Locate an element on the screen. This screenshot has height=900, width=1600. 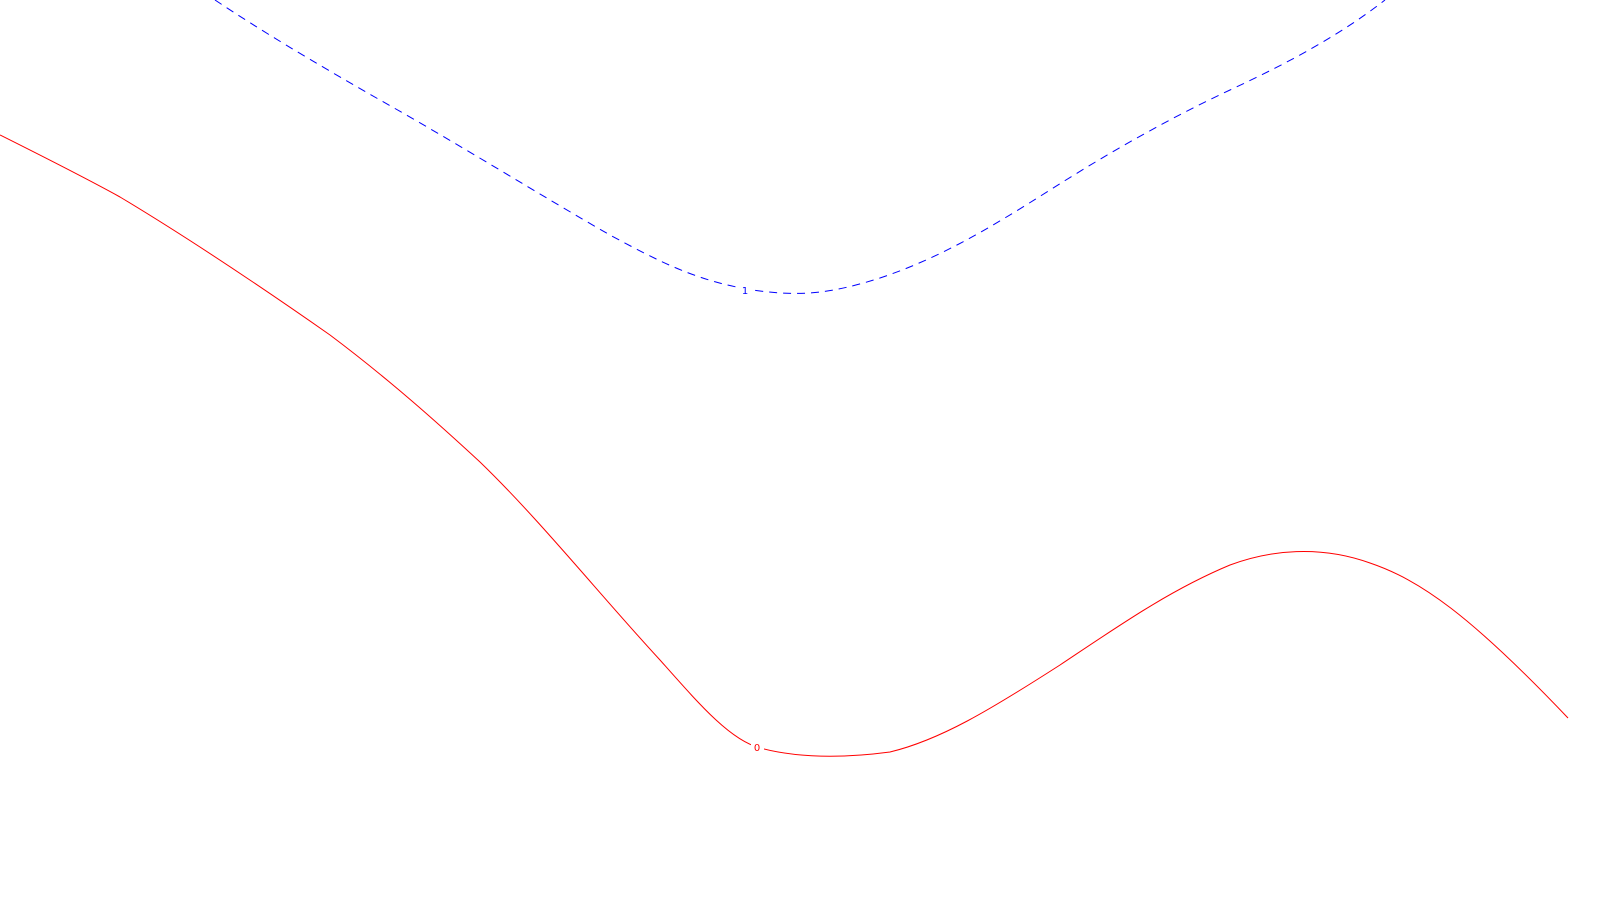
contour-label-1-bg is located at coordinates (745, 290).